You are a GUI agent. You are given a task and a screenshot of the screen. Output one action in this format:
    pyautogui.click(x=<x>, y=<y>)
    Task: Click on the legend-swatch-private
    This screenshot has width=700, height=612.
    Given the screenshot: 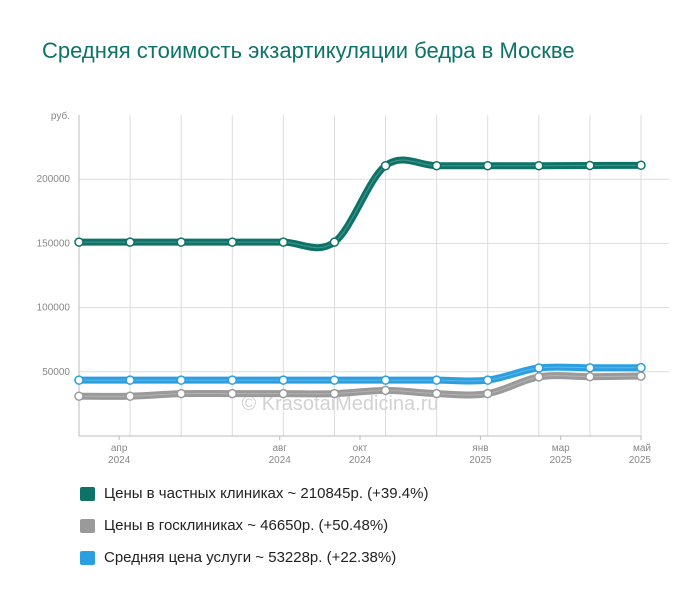 What is the action you would take?
    pyautogui.click(x=87, y=494)
    